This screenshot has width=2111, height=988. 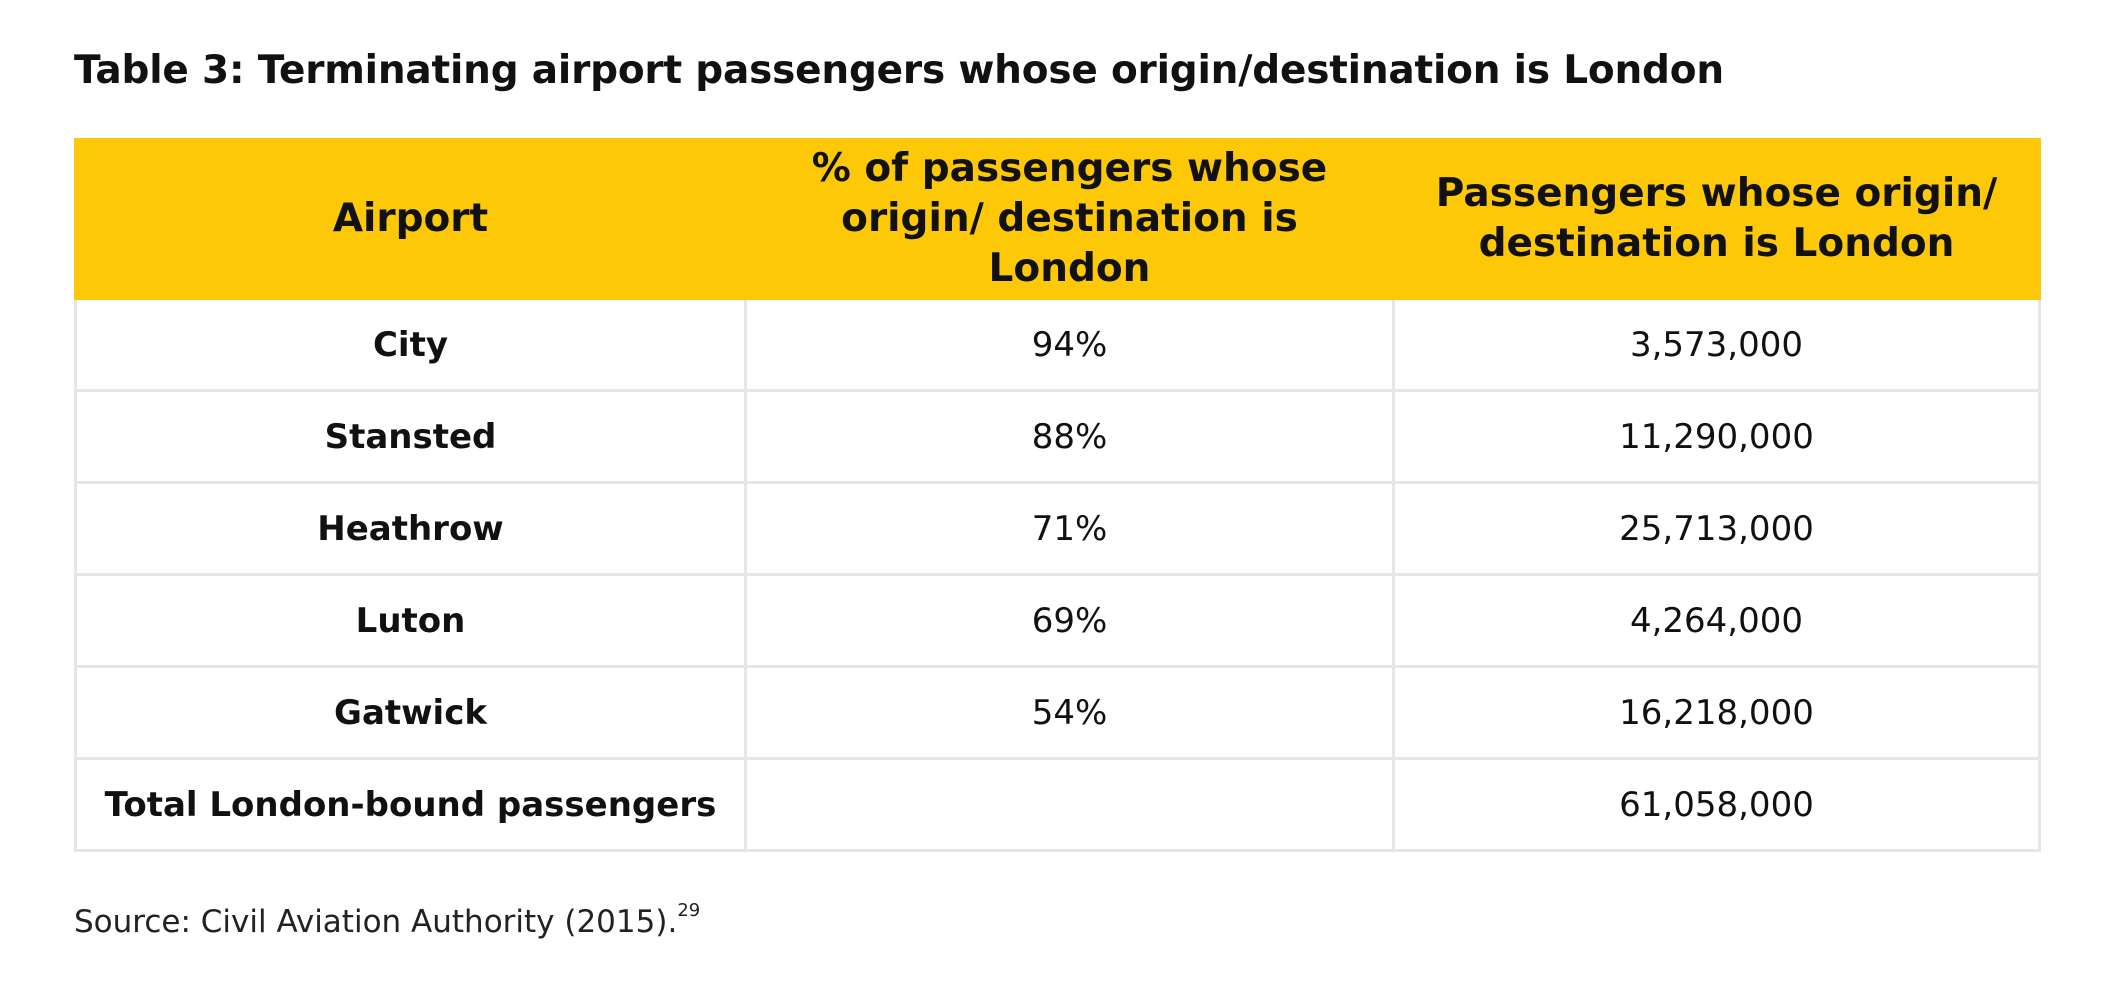 I want to click on passengers-cell: 3,573,000, so click(x=1716, y=344).